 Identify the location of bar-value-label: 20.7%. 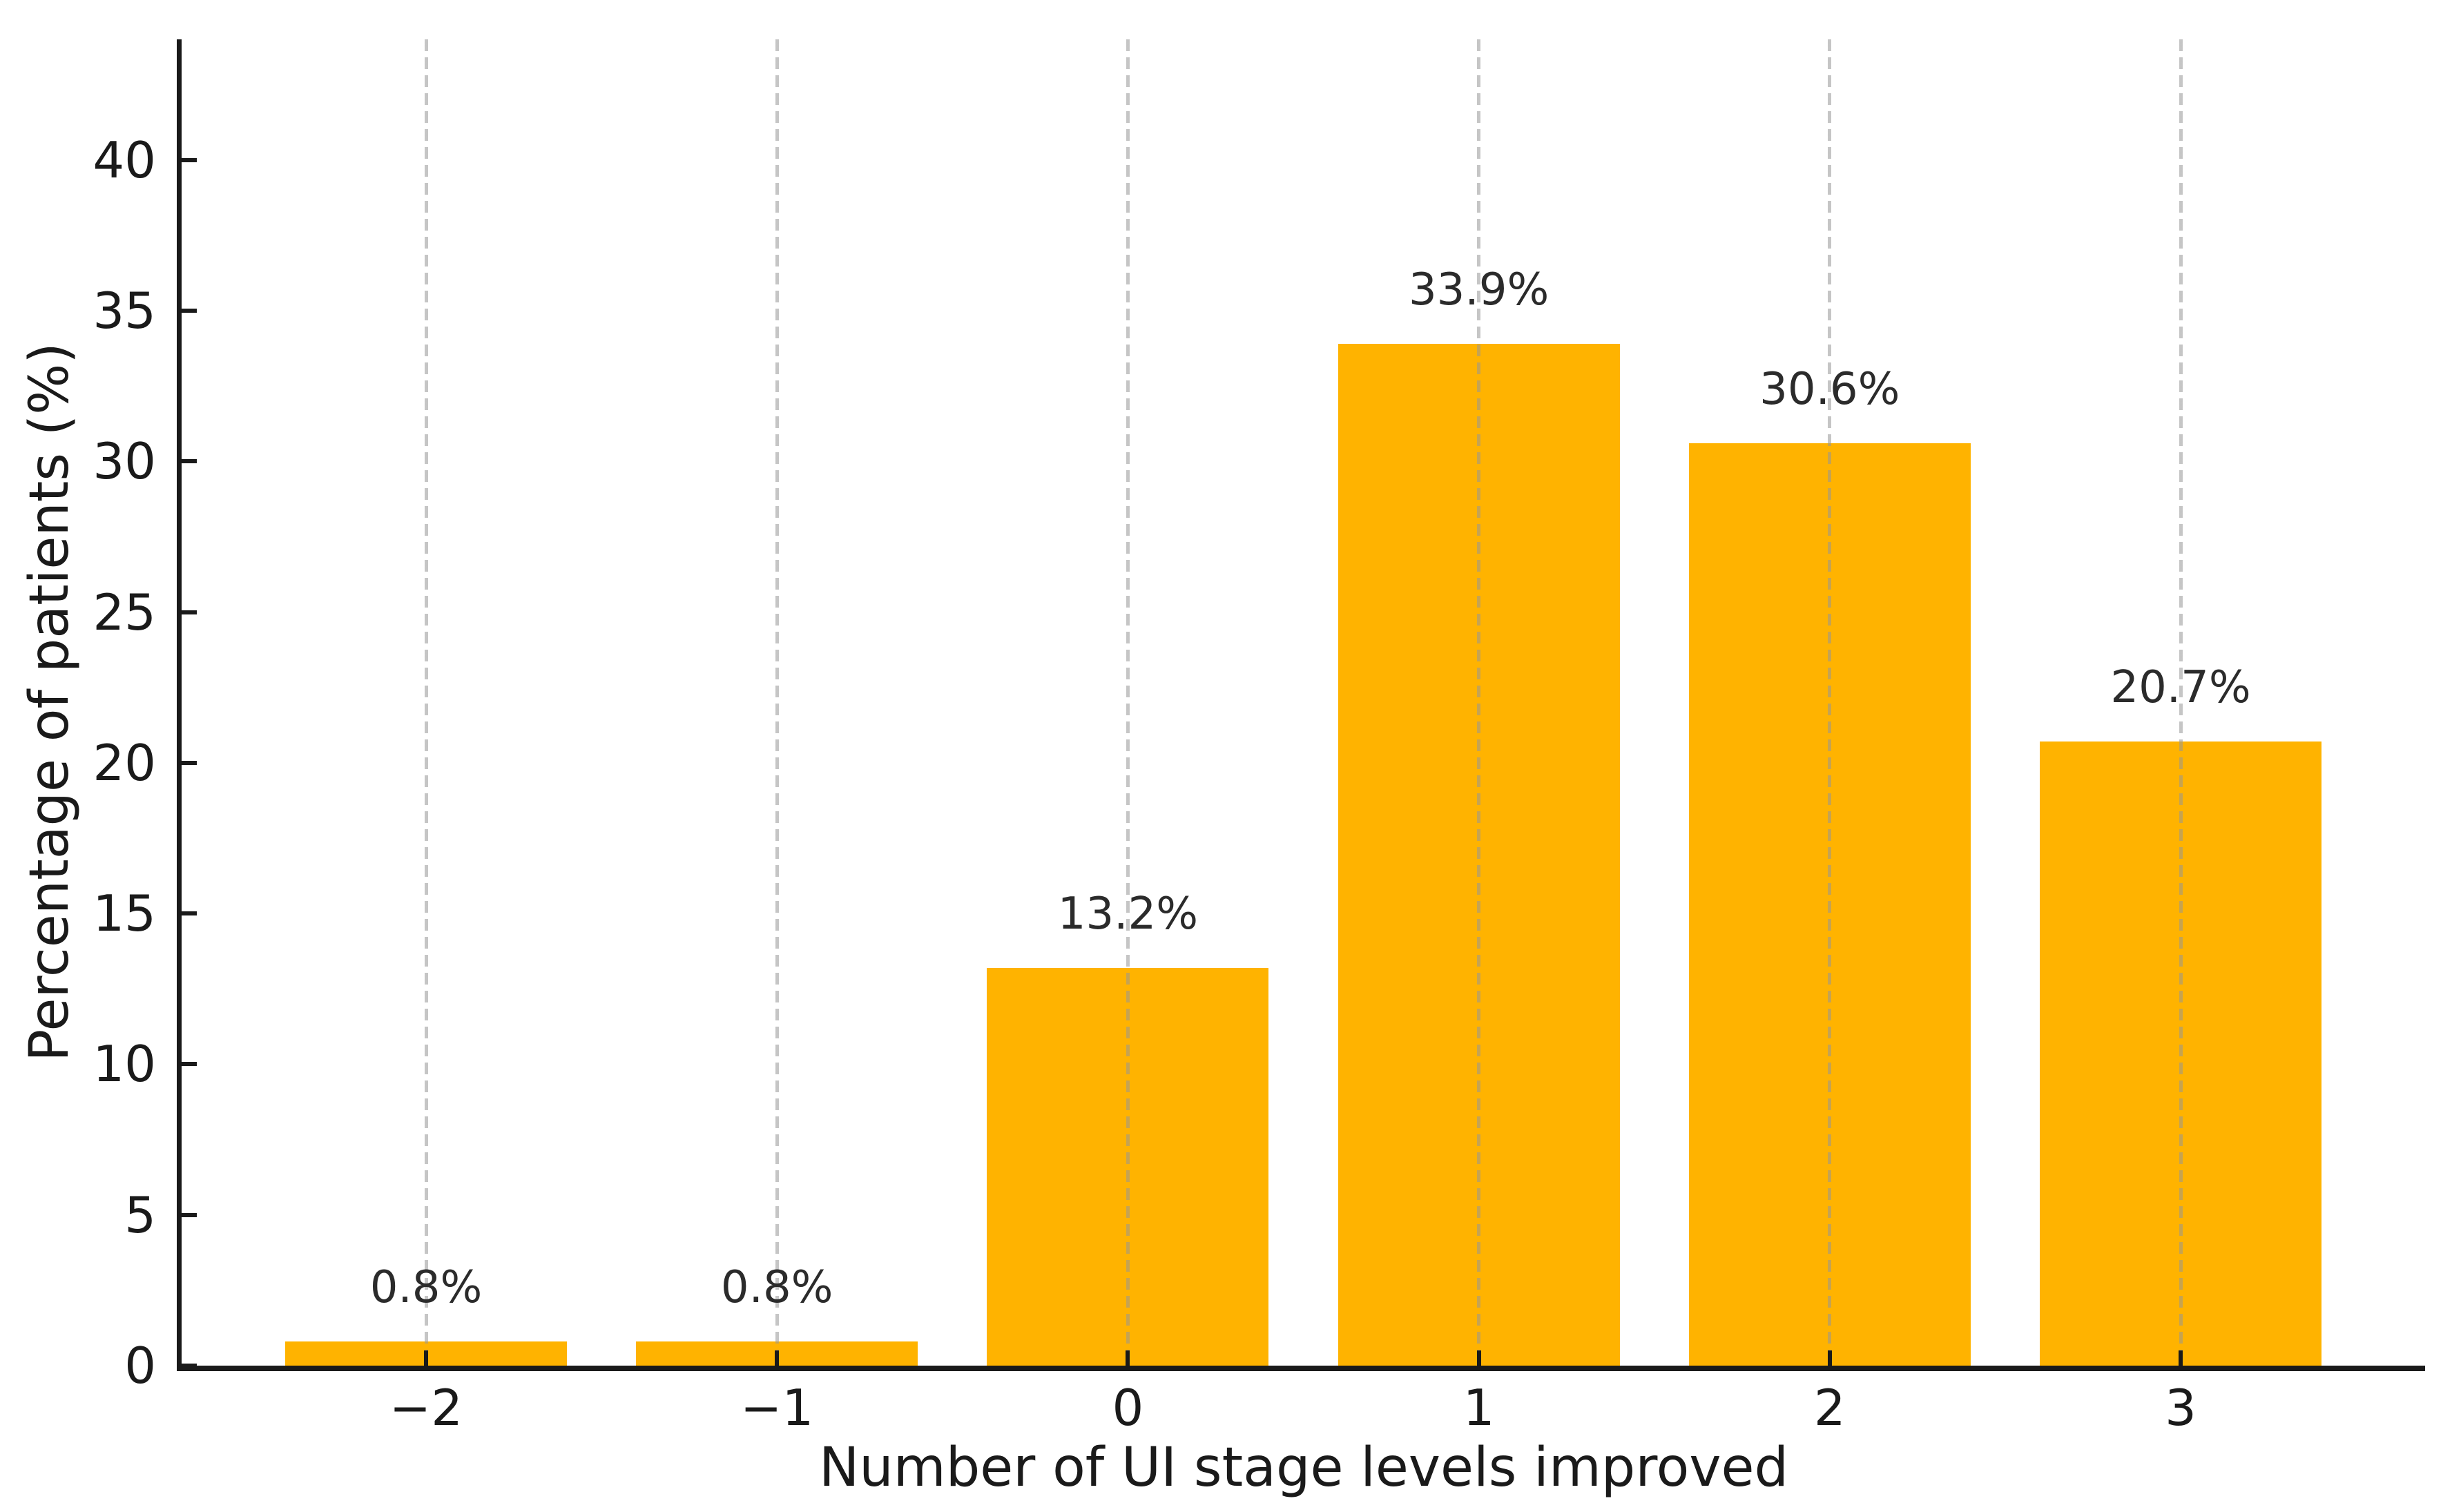
(2180, 687).